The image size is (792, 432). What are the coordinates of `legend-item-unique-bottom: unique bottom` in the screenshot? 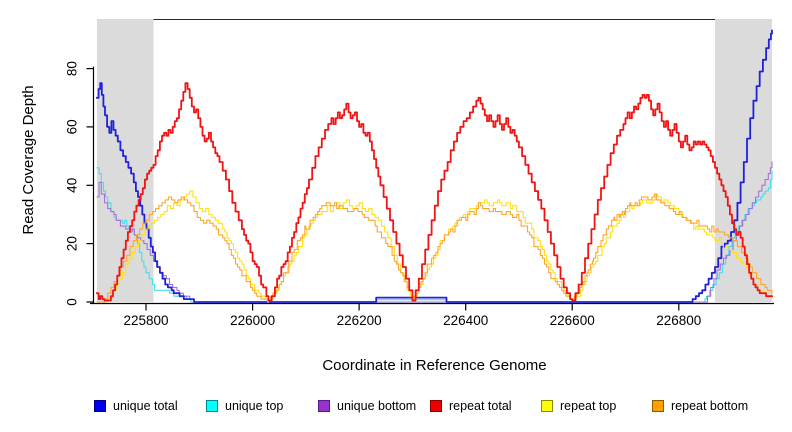 It's located at (367, 405).